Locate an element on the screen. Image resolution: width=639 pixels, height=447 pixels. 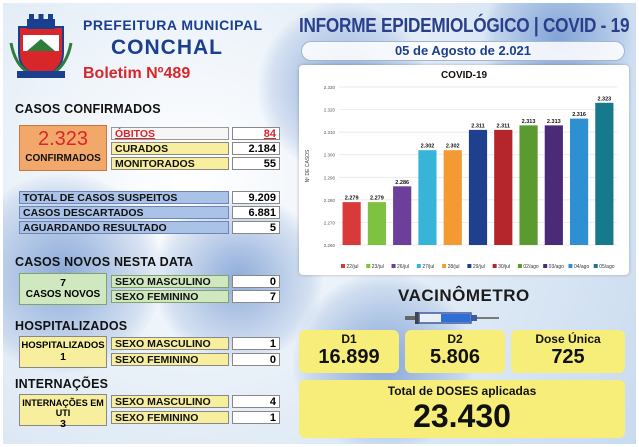
legend-label: 05/ago is located at coordinates (607, 267).